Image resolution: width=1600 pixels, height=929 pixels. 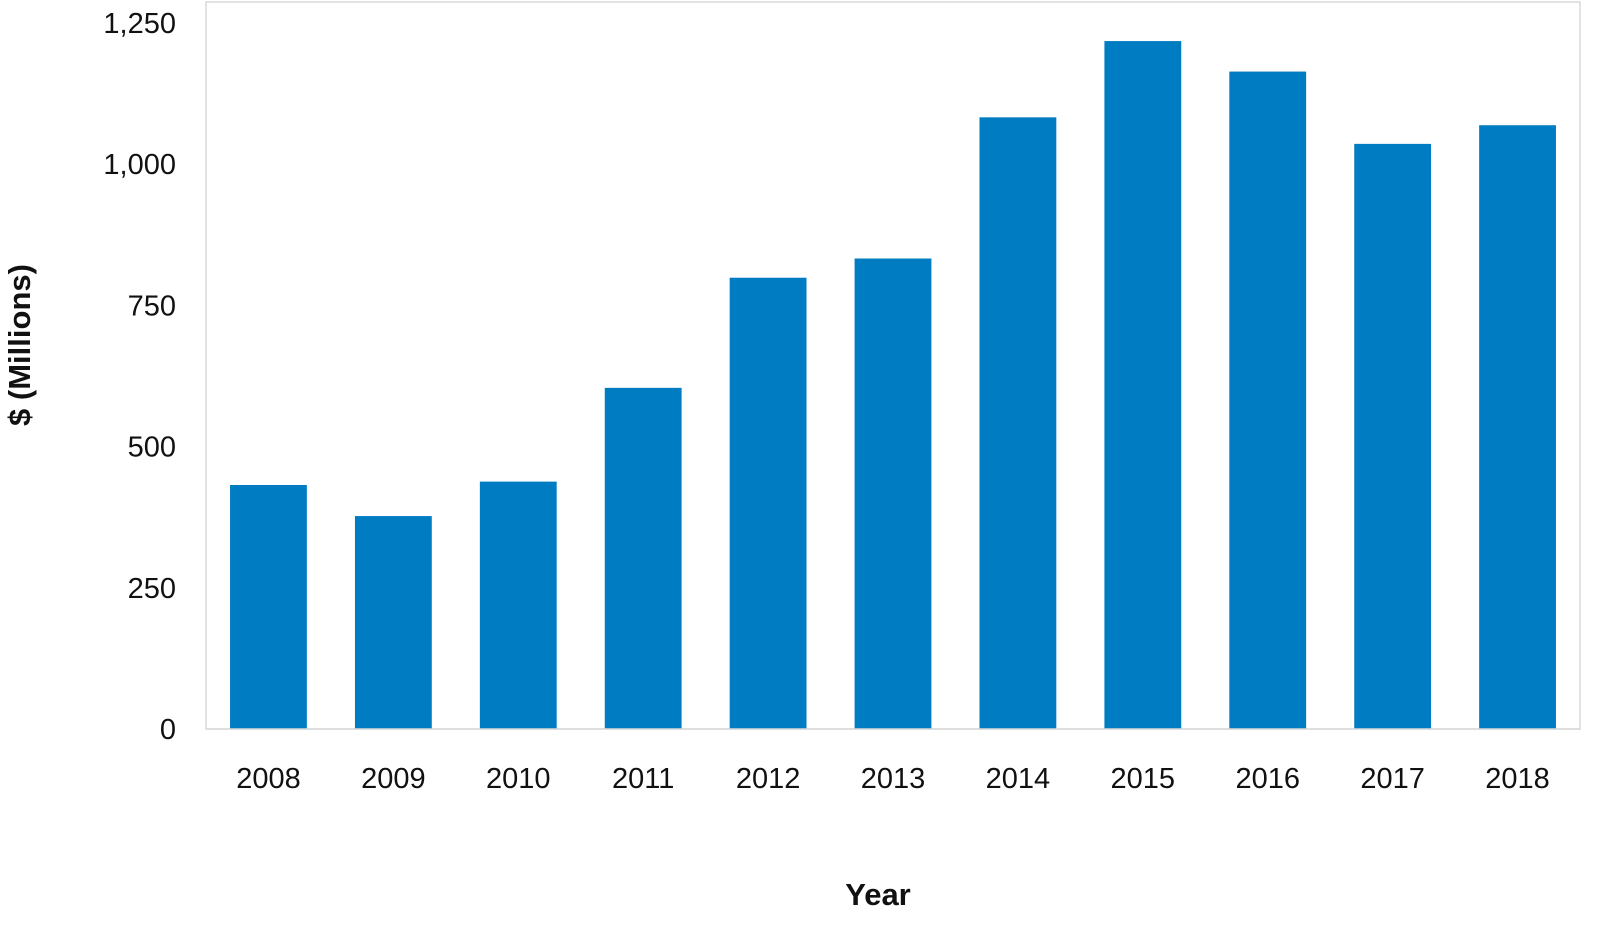 I want to click on x-tick-label: 2013, so click(x=893, y=779).